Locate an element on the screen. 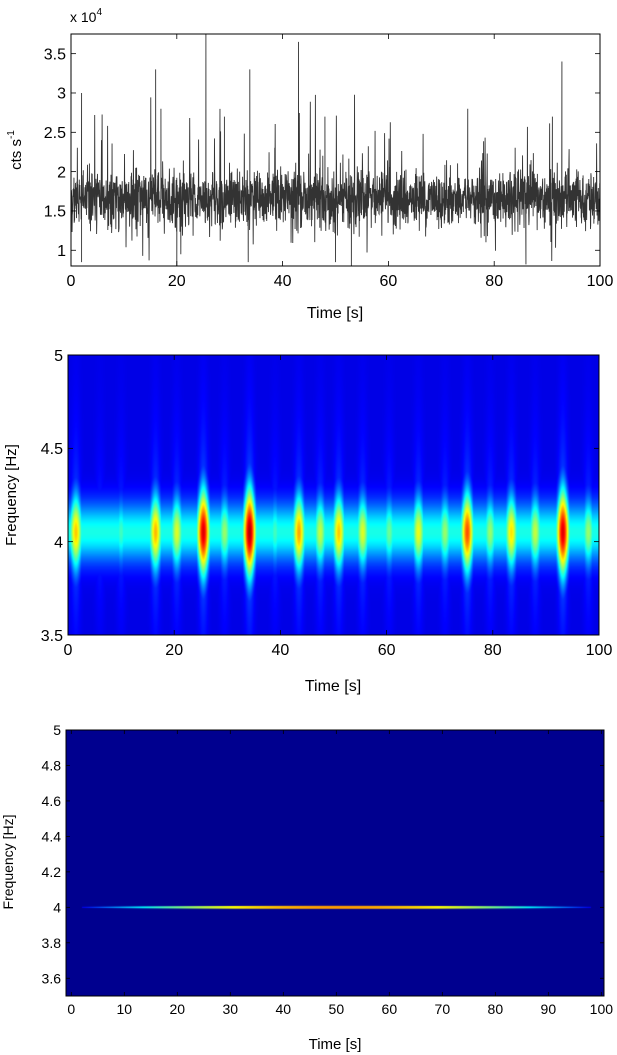 This screenshot has height=1055, width=617. y-tick-label: 2.5 is located at coordinates (55, 133).